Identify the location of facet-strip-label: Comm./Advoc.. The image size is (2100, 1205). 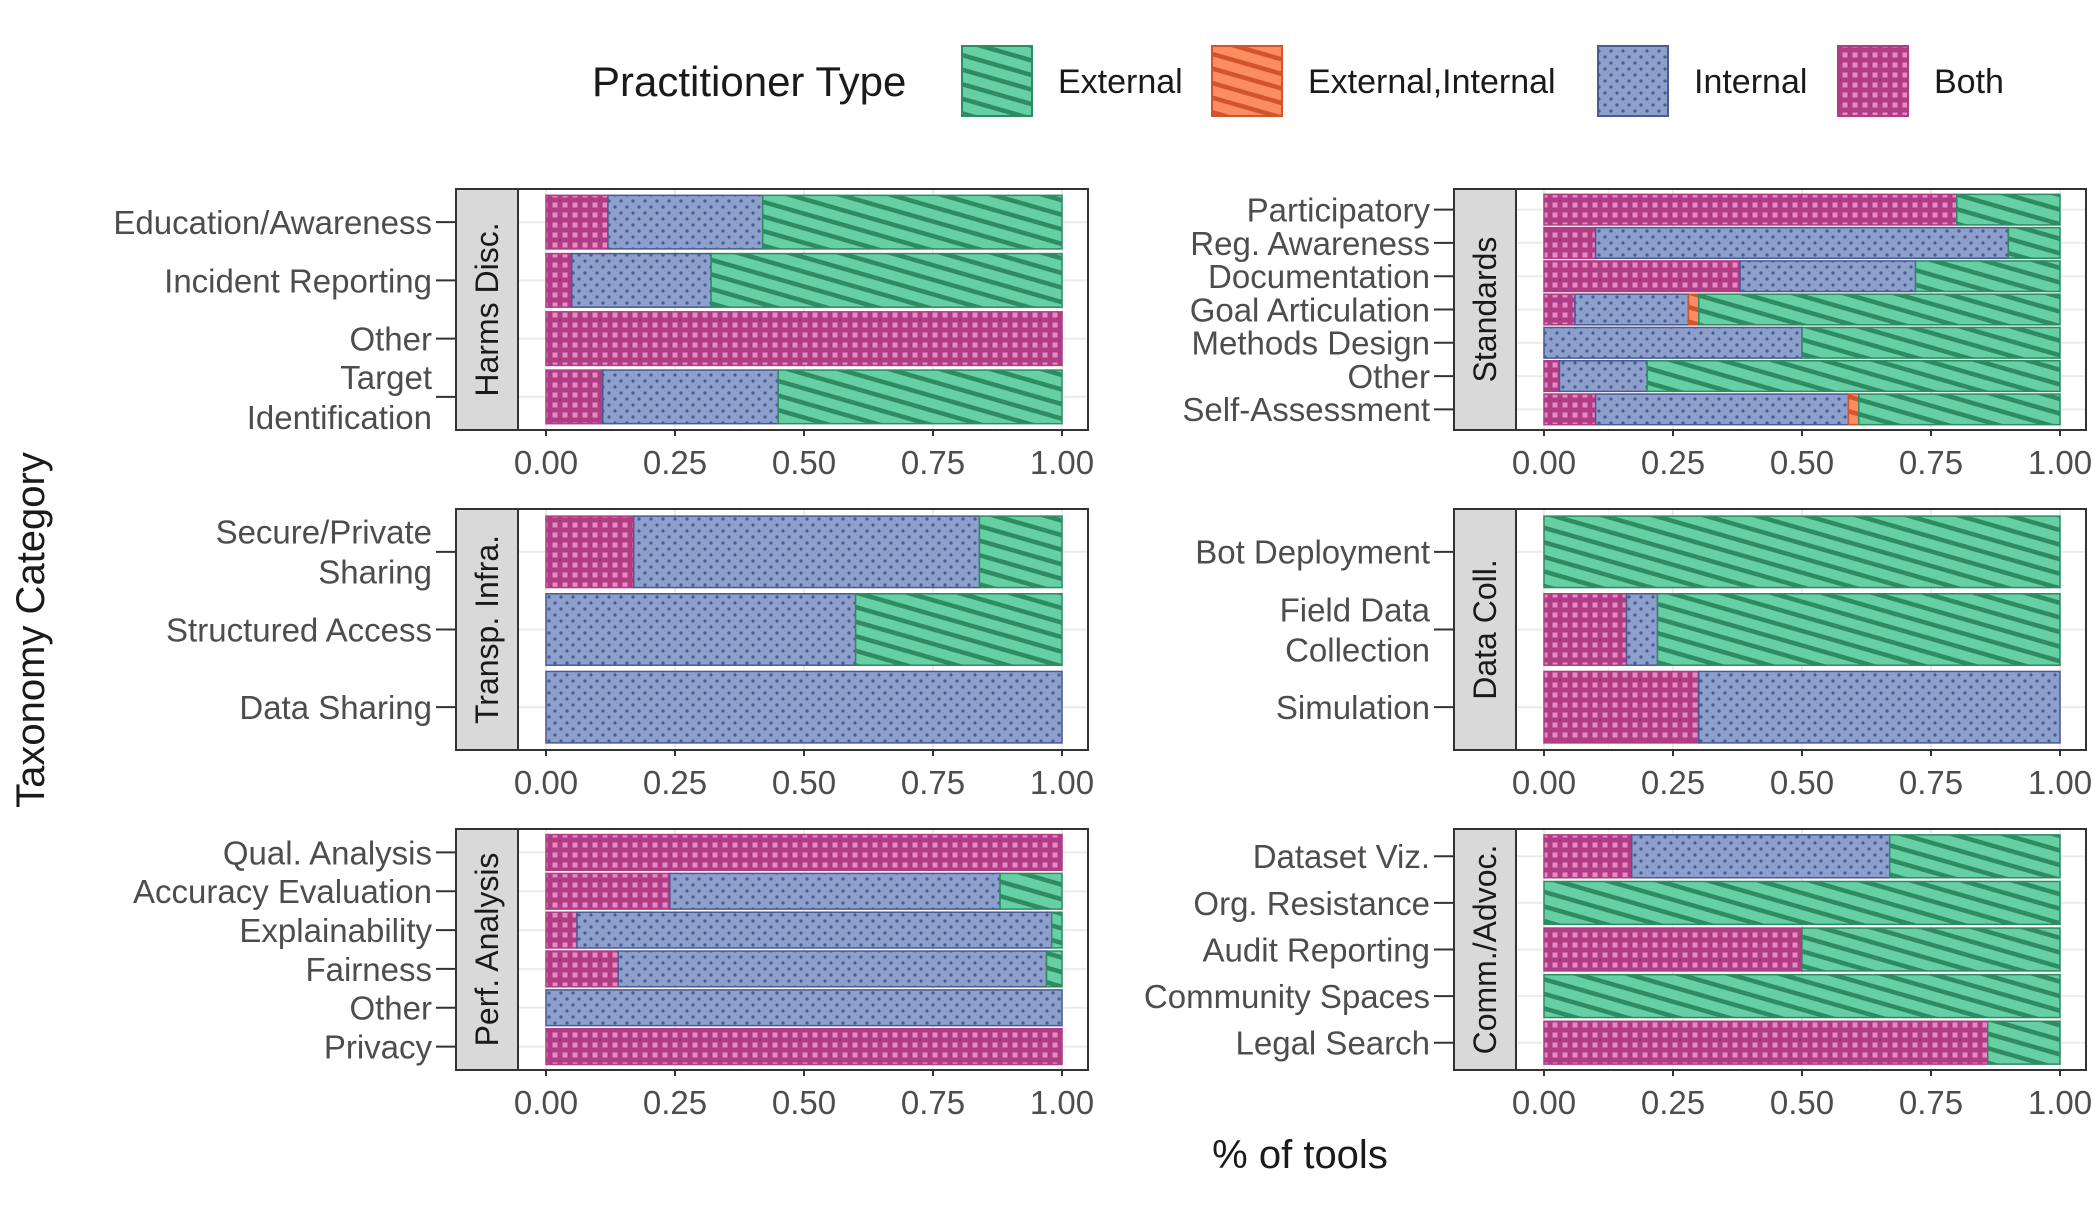
(1485, 950).